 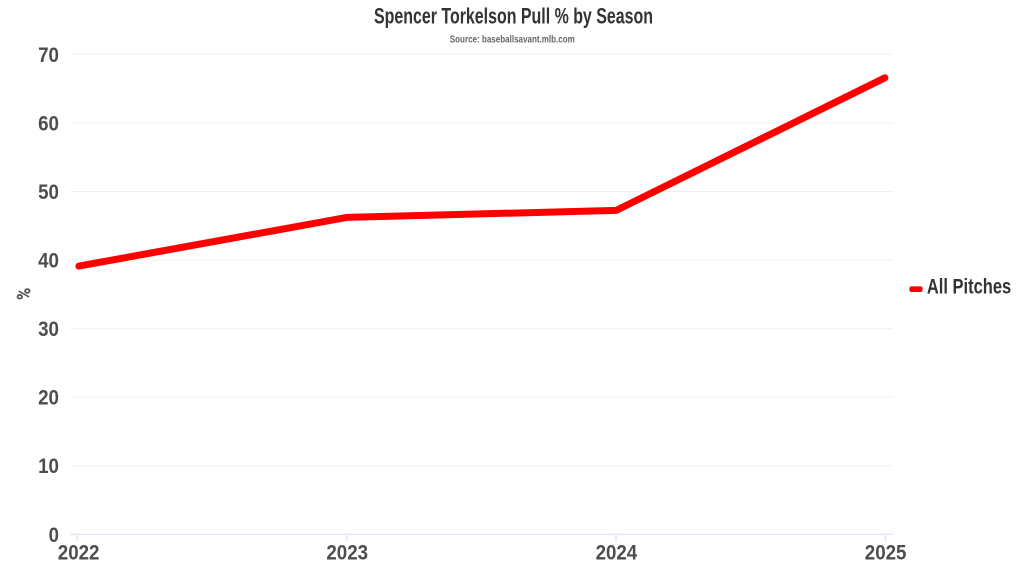 I want to click on svg-text: 20, so click(x=48, y=398).